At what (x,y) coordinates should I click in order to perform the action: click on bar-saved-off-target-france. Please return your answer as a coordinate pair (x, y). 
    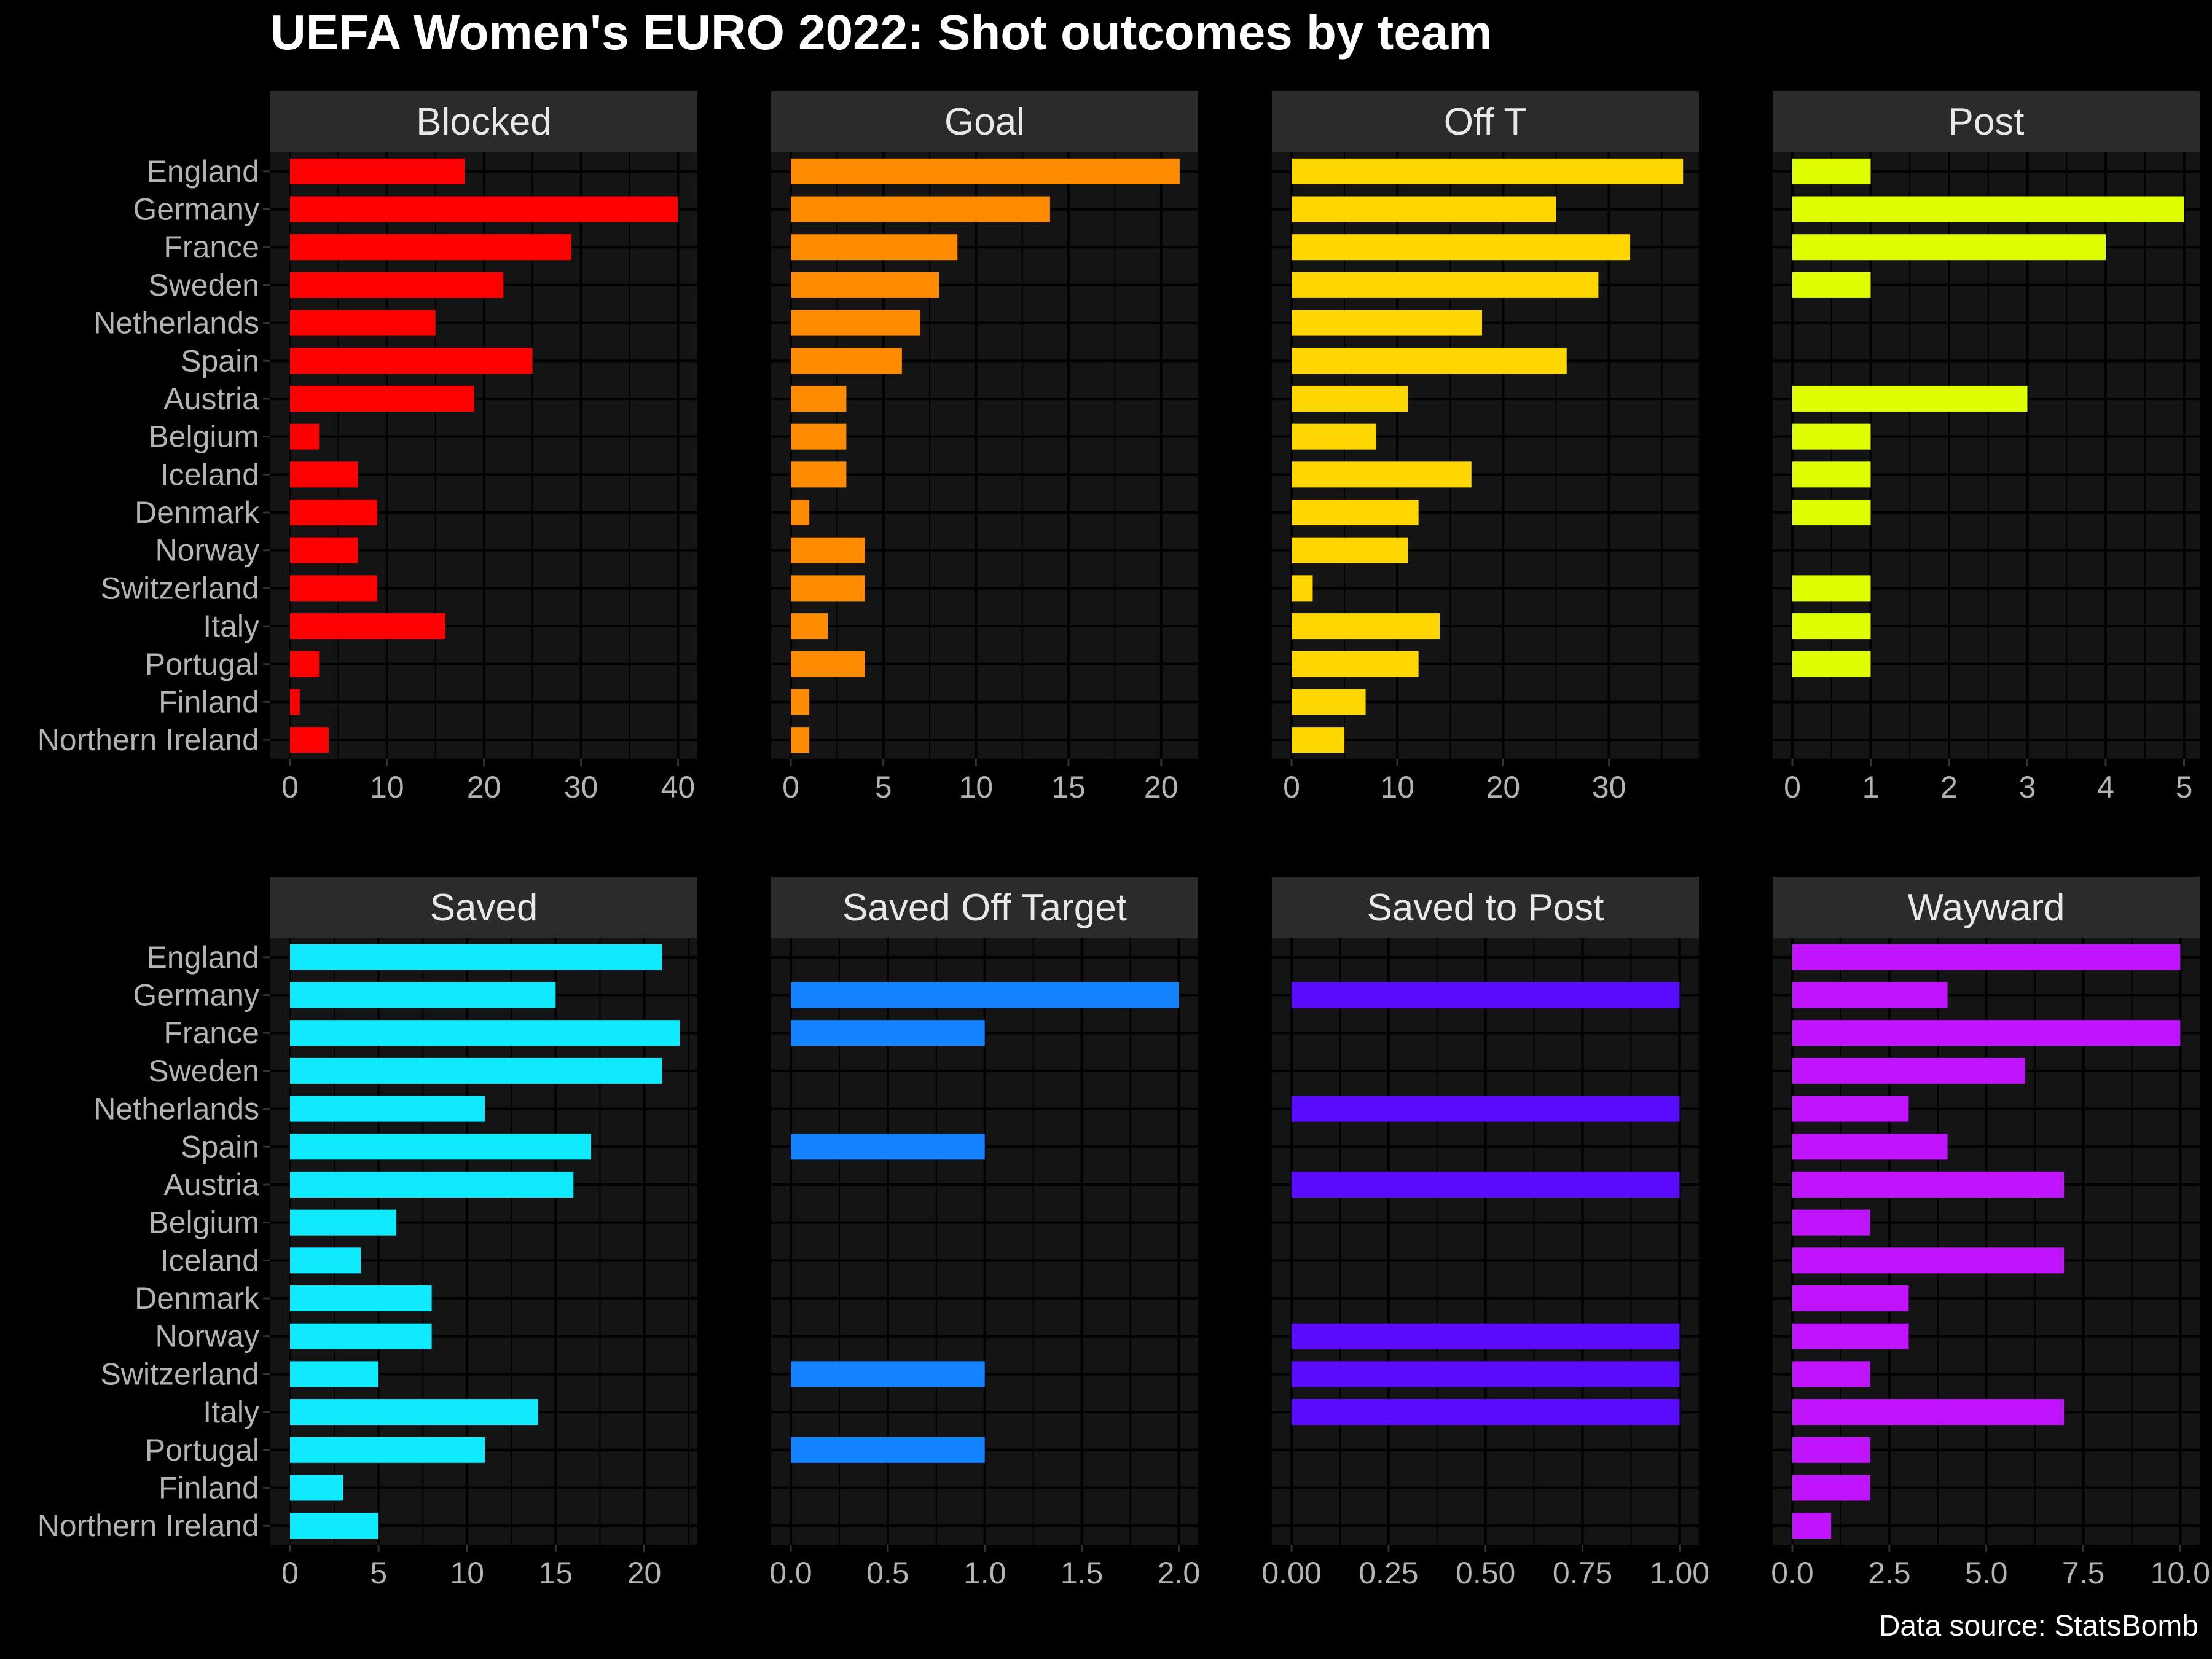
    Looking at the image, I should click on (888, 1033).